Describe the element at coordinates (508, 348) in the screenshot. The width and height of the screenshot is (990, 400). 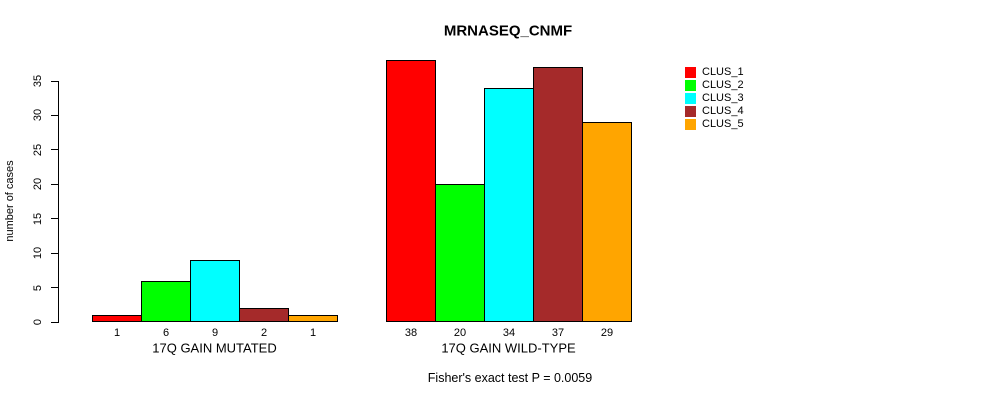
I see `x-group-label-wild-type: 17Q GAIN WILD-TYPE` at that location.